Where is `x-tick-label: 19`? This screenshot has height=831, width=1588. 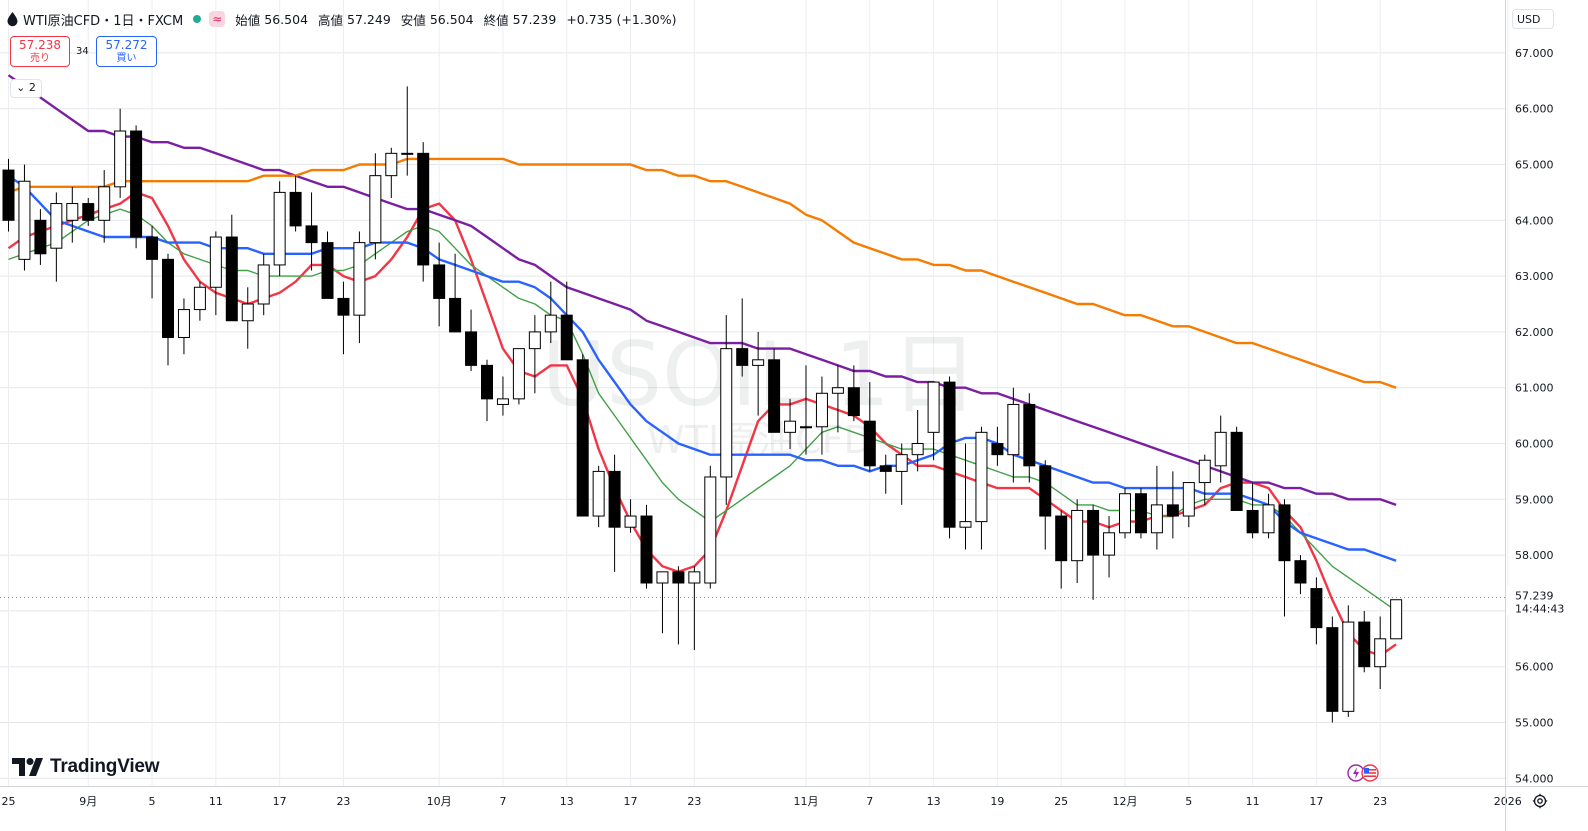 x-tick-label: 19 is located at coordinates (997, 801).